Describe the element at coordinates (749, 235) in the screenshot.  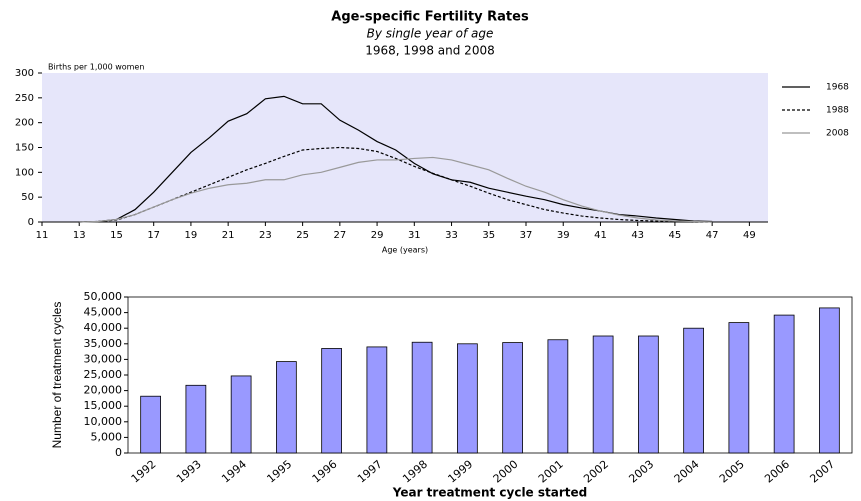
I see `x-tick-label: 49` at that location.